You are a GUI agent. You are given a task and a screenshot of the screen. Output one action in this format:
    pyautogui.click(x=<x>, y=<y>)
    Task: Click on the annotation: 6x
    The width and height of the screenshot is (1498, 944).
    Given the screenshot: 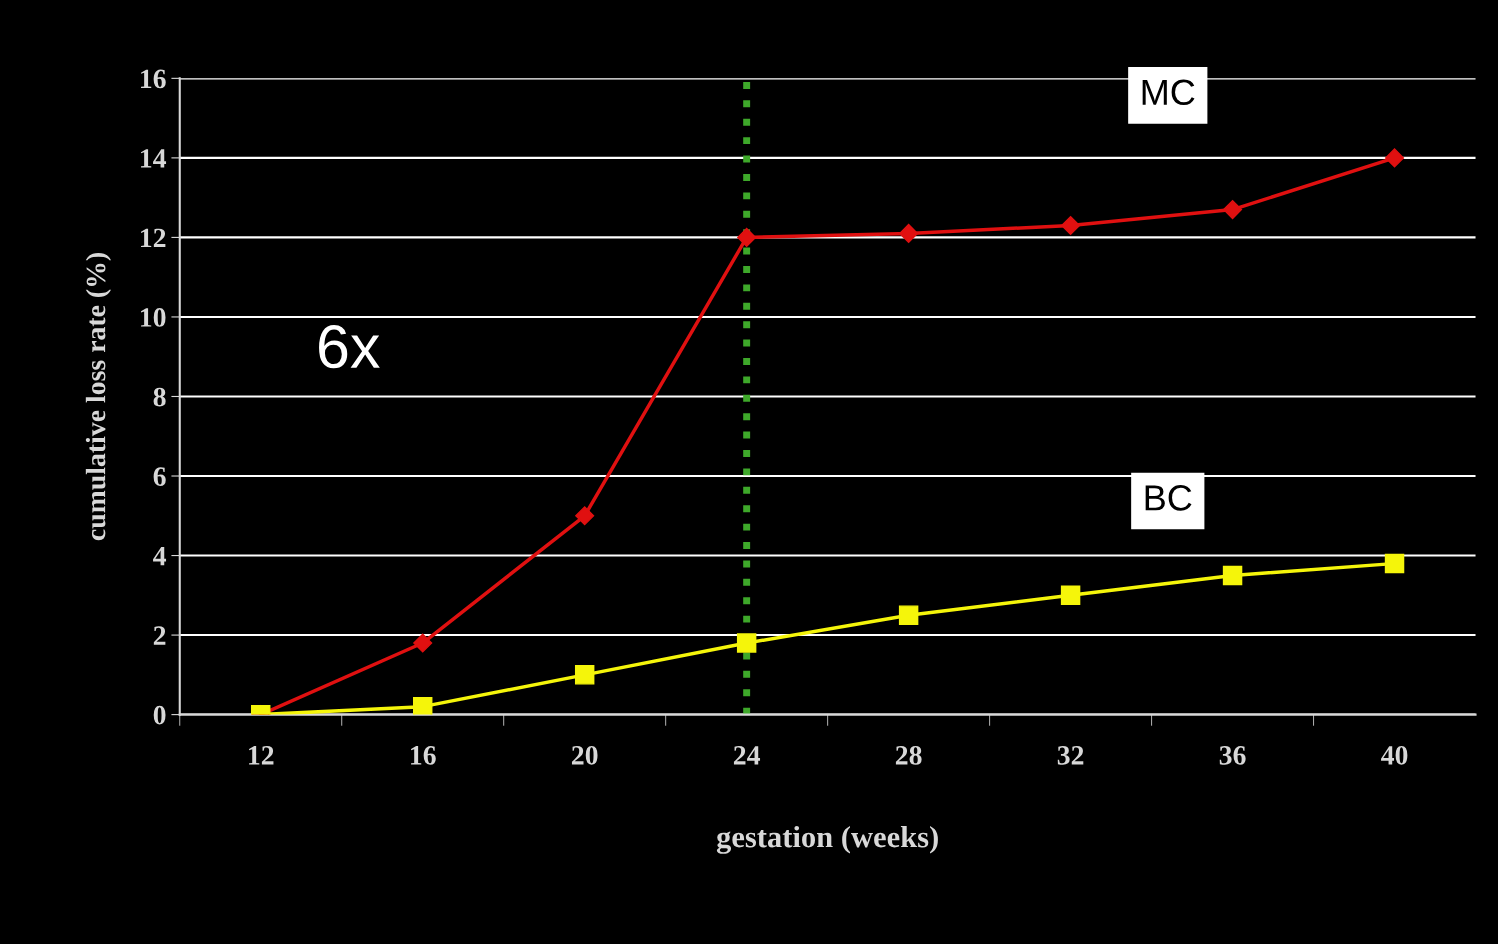 What is the action you would take?
    pyautogui.click(x=349, y=347)
    